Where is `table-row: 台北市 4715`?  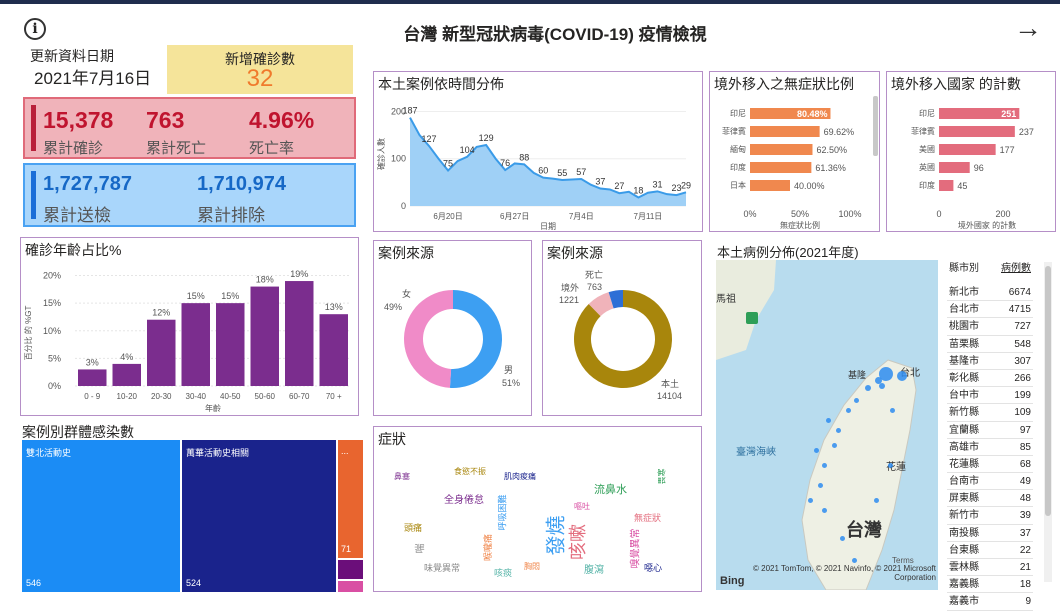
table-row: 台北市 4715 is located at coordinates (990, 310).